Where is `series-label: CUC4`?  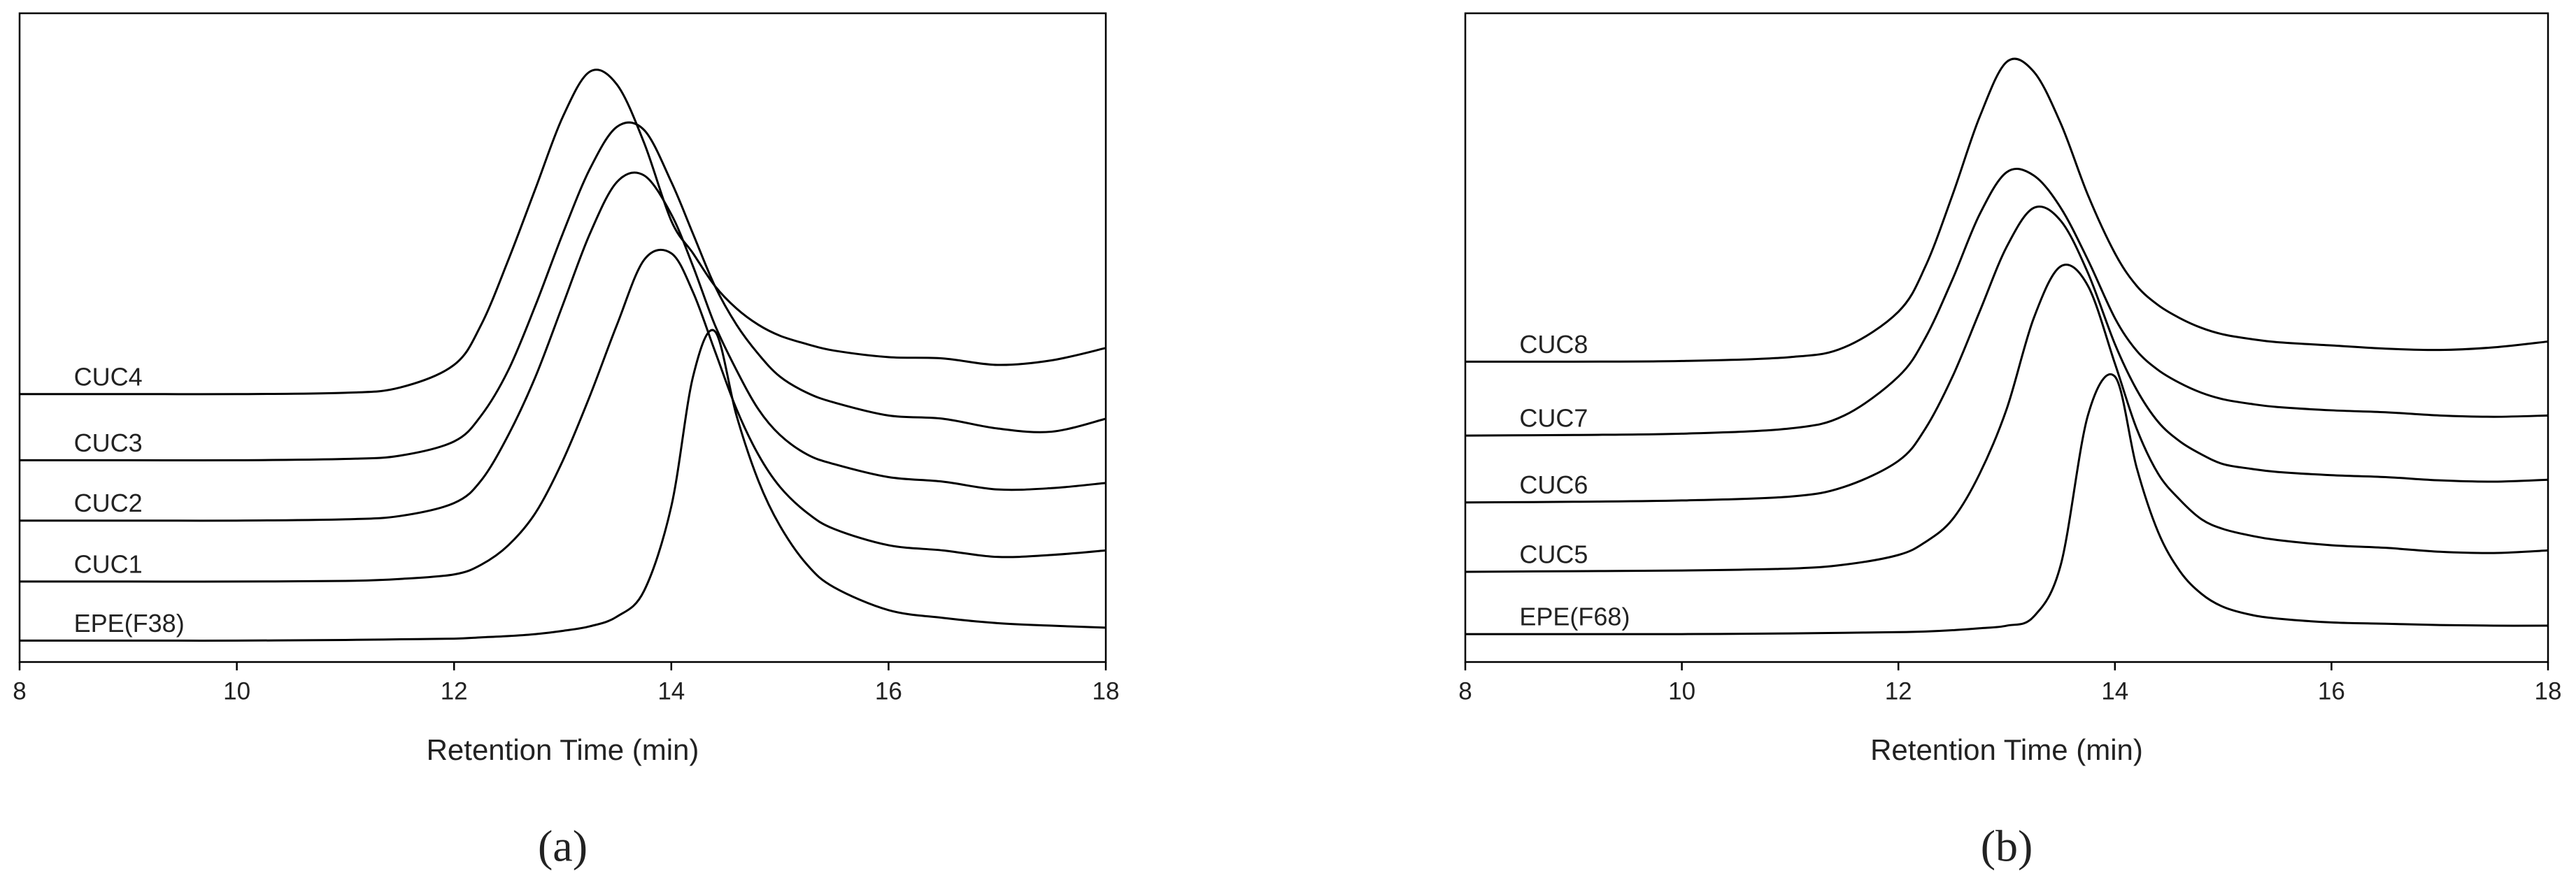
series-label: CUC4 is located at coordinates (108, 376).